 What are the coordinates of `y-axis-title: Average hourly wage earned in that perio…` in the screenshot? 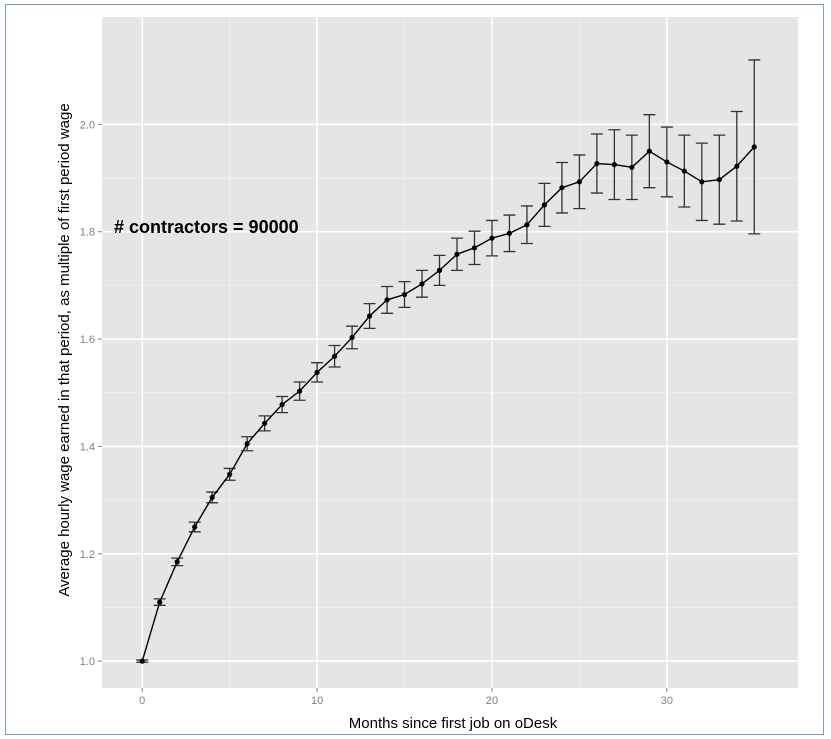 It's located at (64, 349).